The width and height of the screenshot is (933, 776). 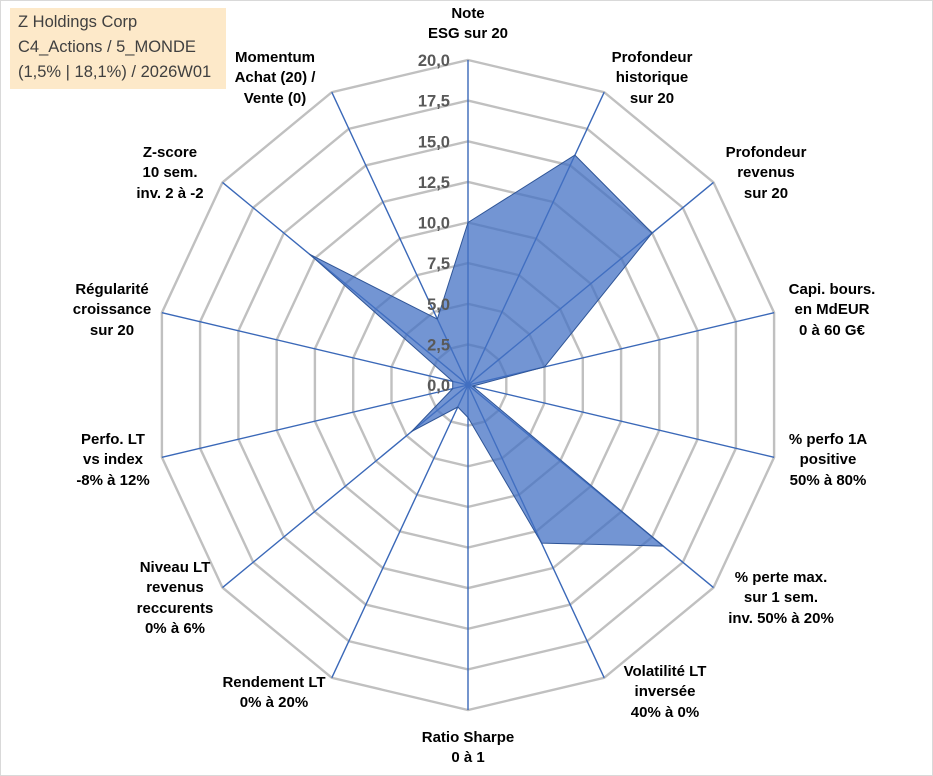 What do you see at coordinates (468, 748) in the screenshot?
I see `axis-label-ratio-sharpe: Ratio Sharpe 0 à 1` at bounding box center [468, 748].